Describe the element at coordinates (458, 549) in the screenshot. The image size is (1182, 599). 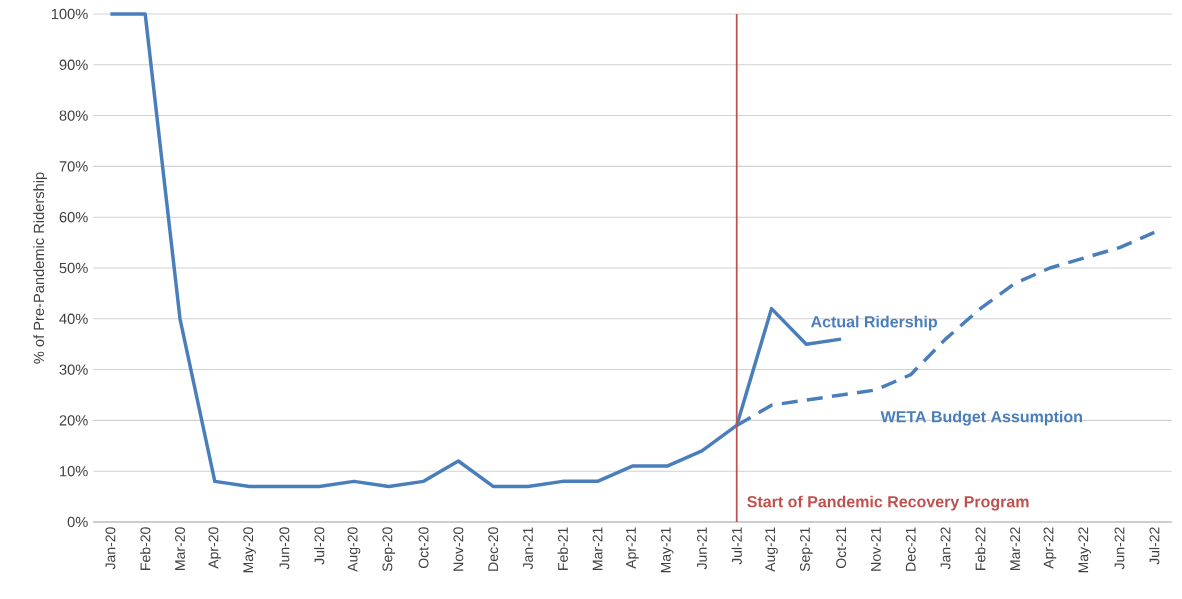
I see `x-tick-label: Nov-20` at that location.